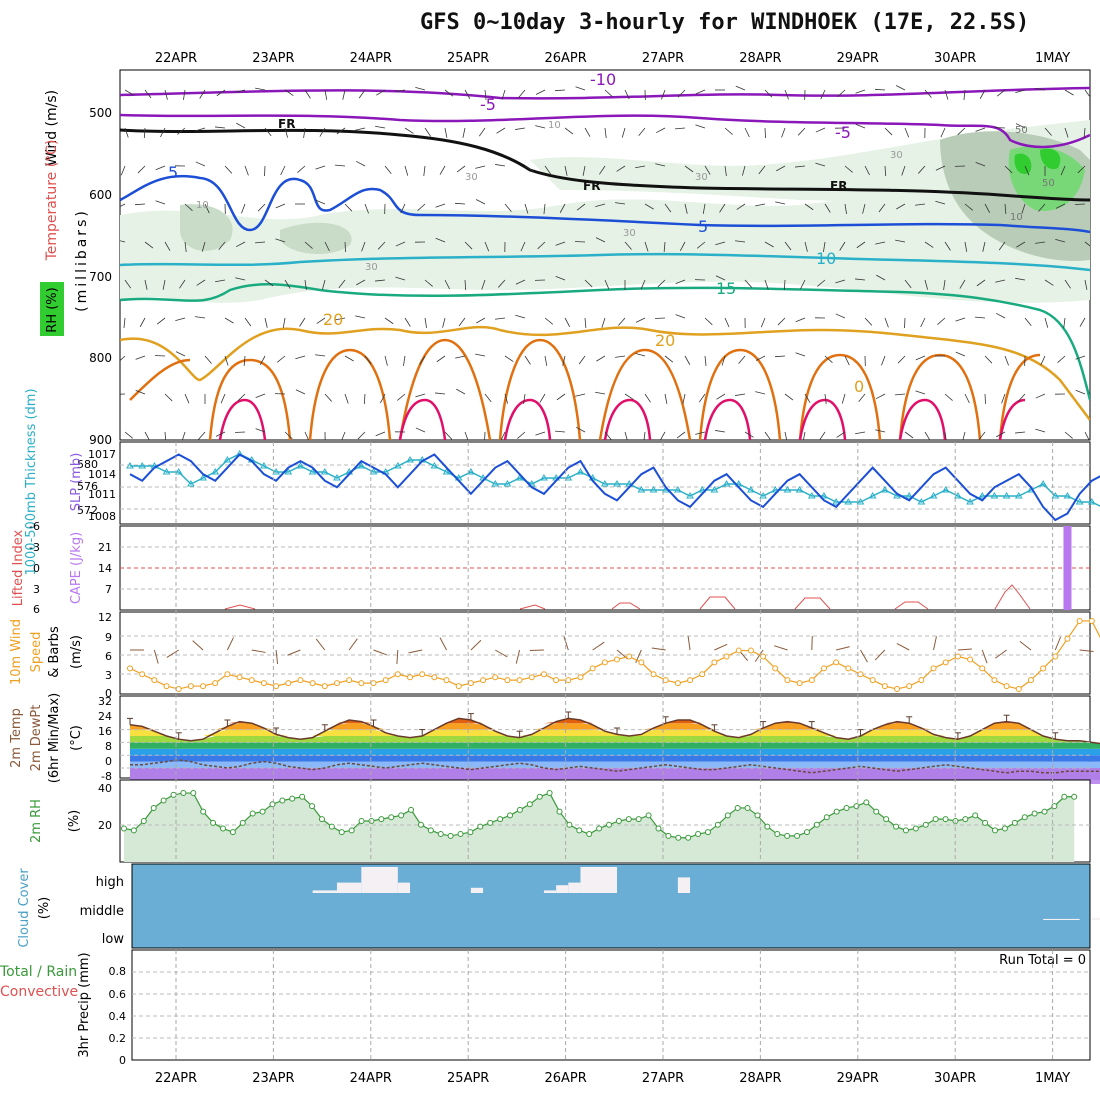 This screenshot has height=1104, width=1100. I want to click on upper-yaxis: 500 600 700 800 900, so click(100, 276).